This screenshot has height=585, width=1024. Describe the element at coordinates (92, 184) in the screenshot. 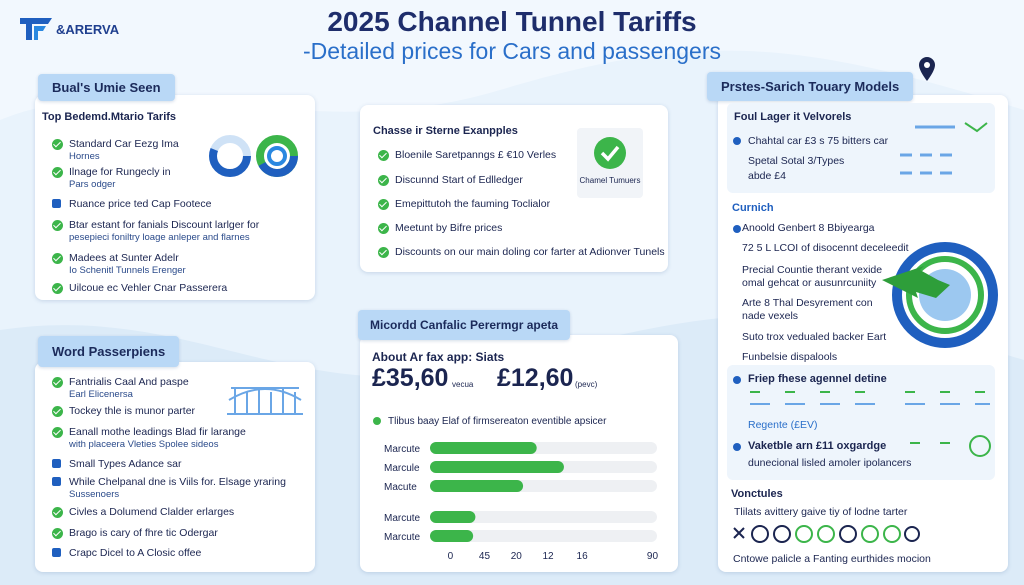

I see `item-sub: Pars odger` at that location.